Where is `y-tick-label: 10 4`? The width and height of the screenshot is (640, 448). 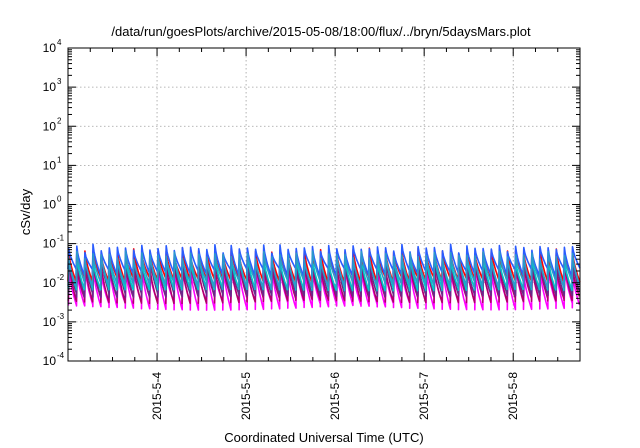
y-tick-label: 10 4 is located at coordinates (52, 46).